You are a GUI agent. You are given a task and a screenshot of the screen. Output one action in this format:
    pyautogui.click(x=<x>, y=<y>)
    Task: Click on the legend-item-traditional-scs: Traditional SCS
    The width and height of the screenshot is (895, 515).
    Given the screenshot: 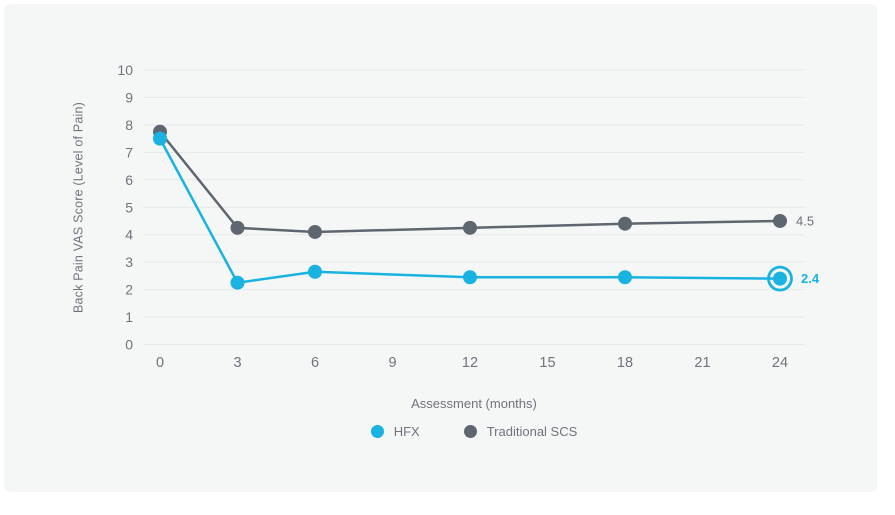 What is the action you would take?
    pyautogui.click(x=520, y=431)
    